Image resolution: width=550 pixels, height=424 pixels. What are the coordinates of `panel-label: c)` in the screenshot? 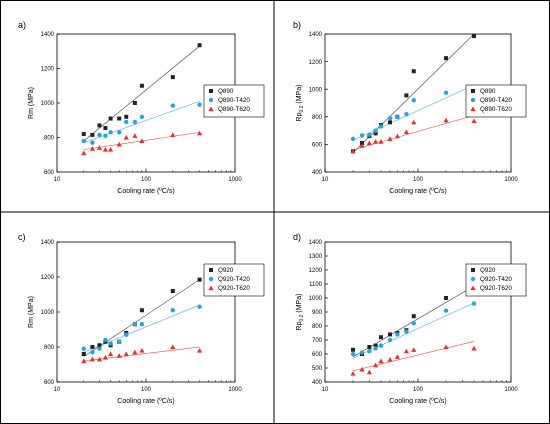 It's located at (22, 237).